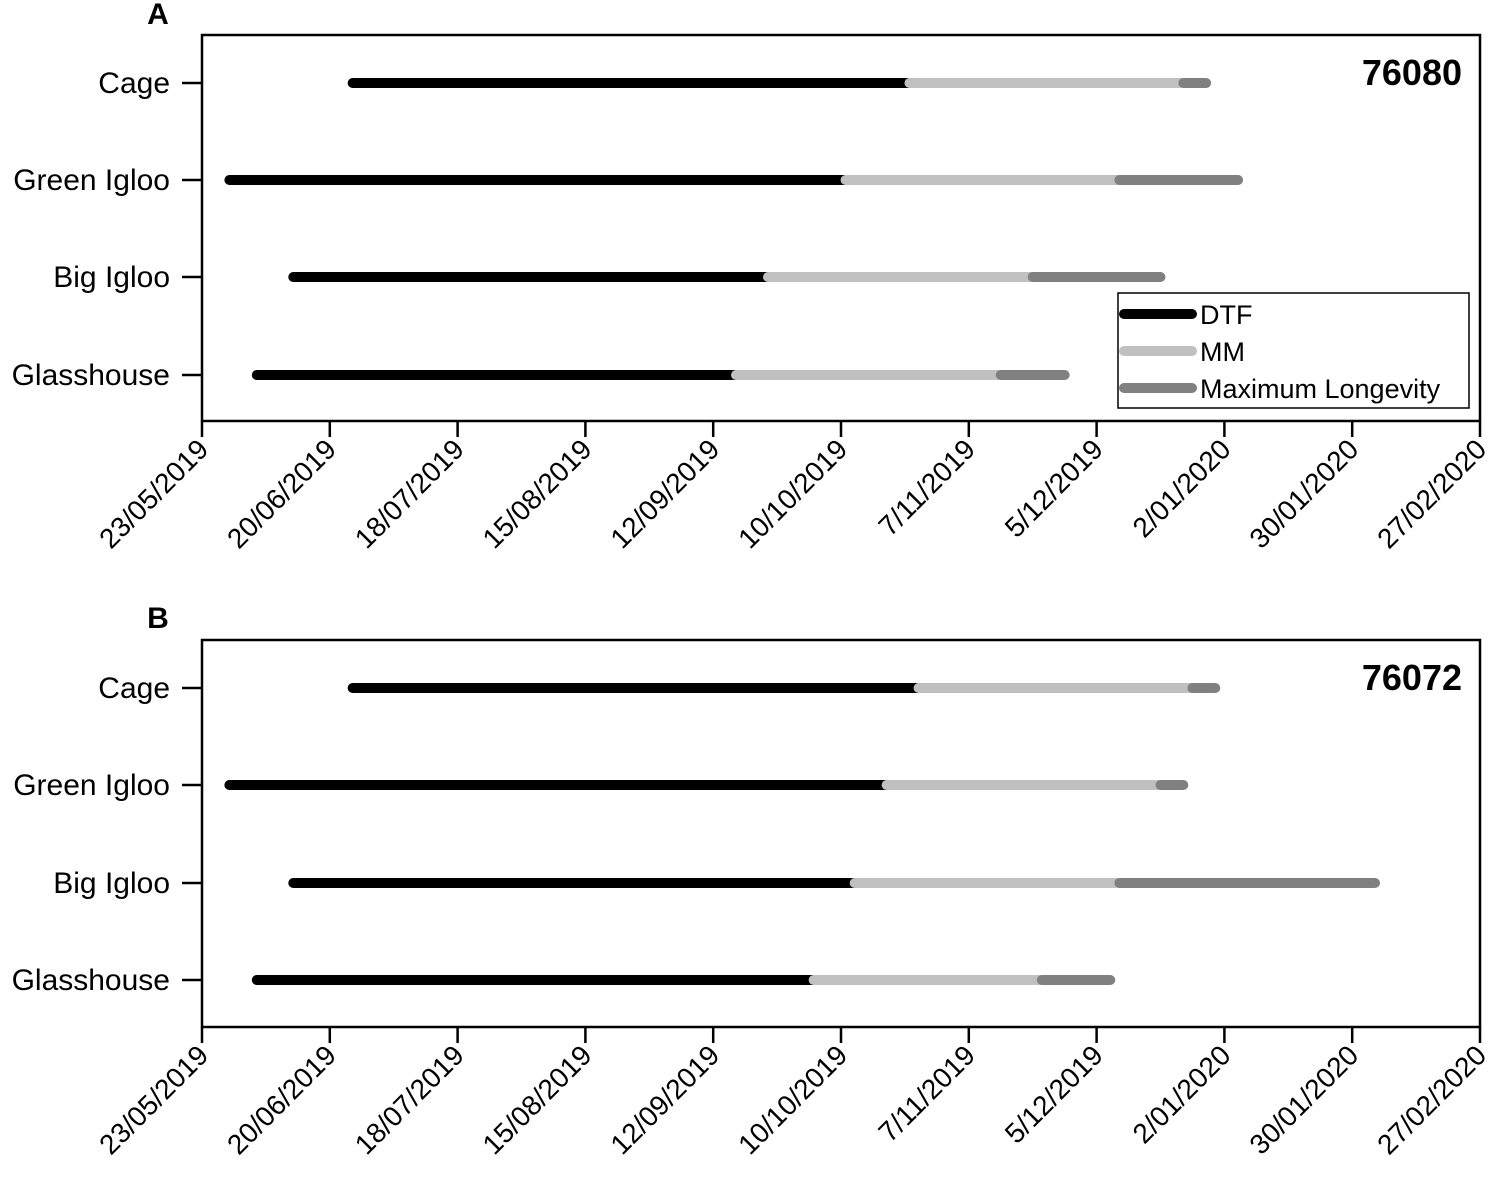 This screenshot has width=1500, height=1181. I want to click on legend-label: Maximum Longevity, so click(1320, 389).